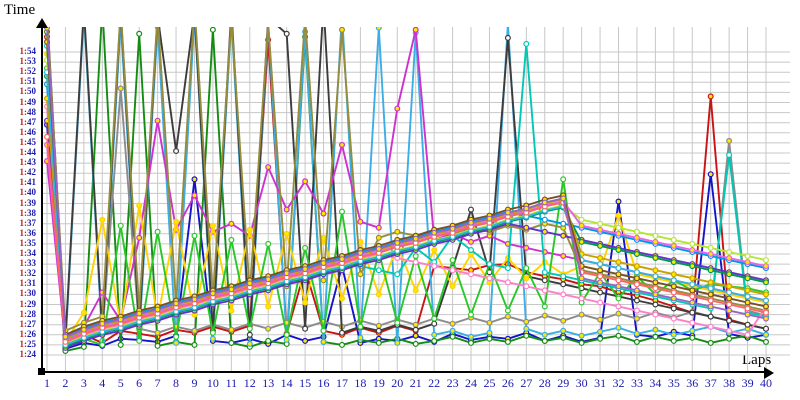 The width and height of the screenshot is (800, 400). Describe the element at coordinates (28, 343) in the screenshot. I see `y-tick-label: 1:25` at that location.